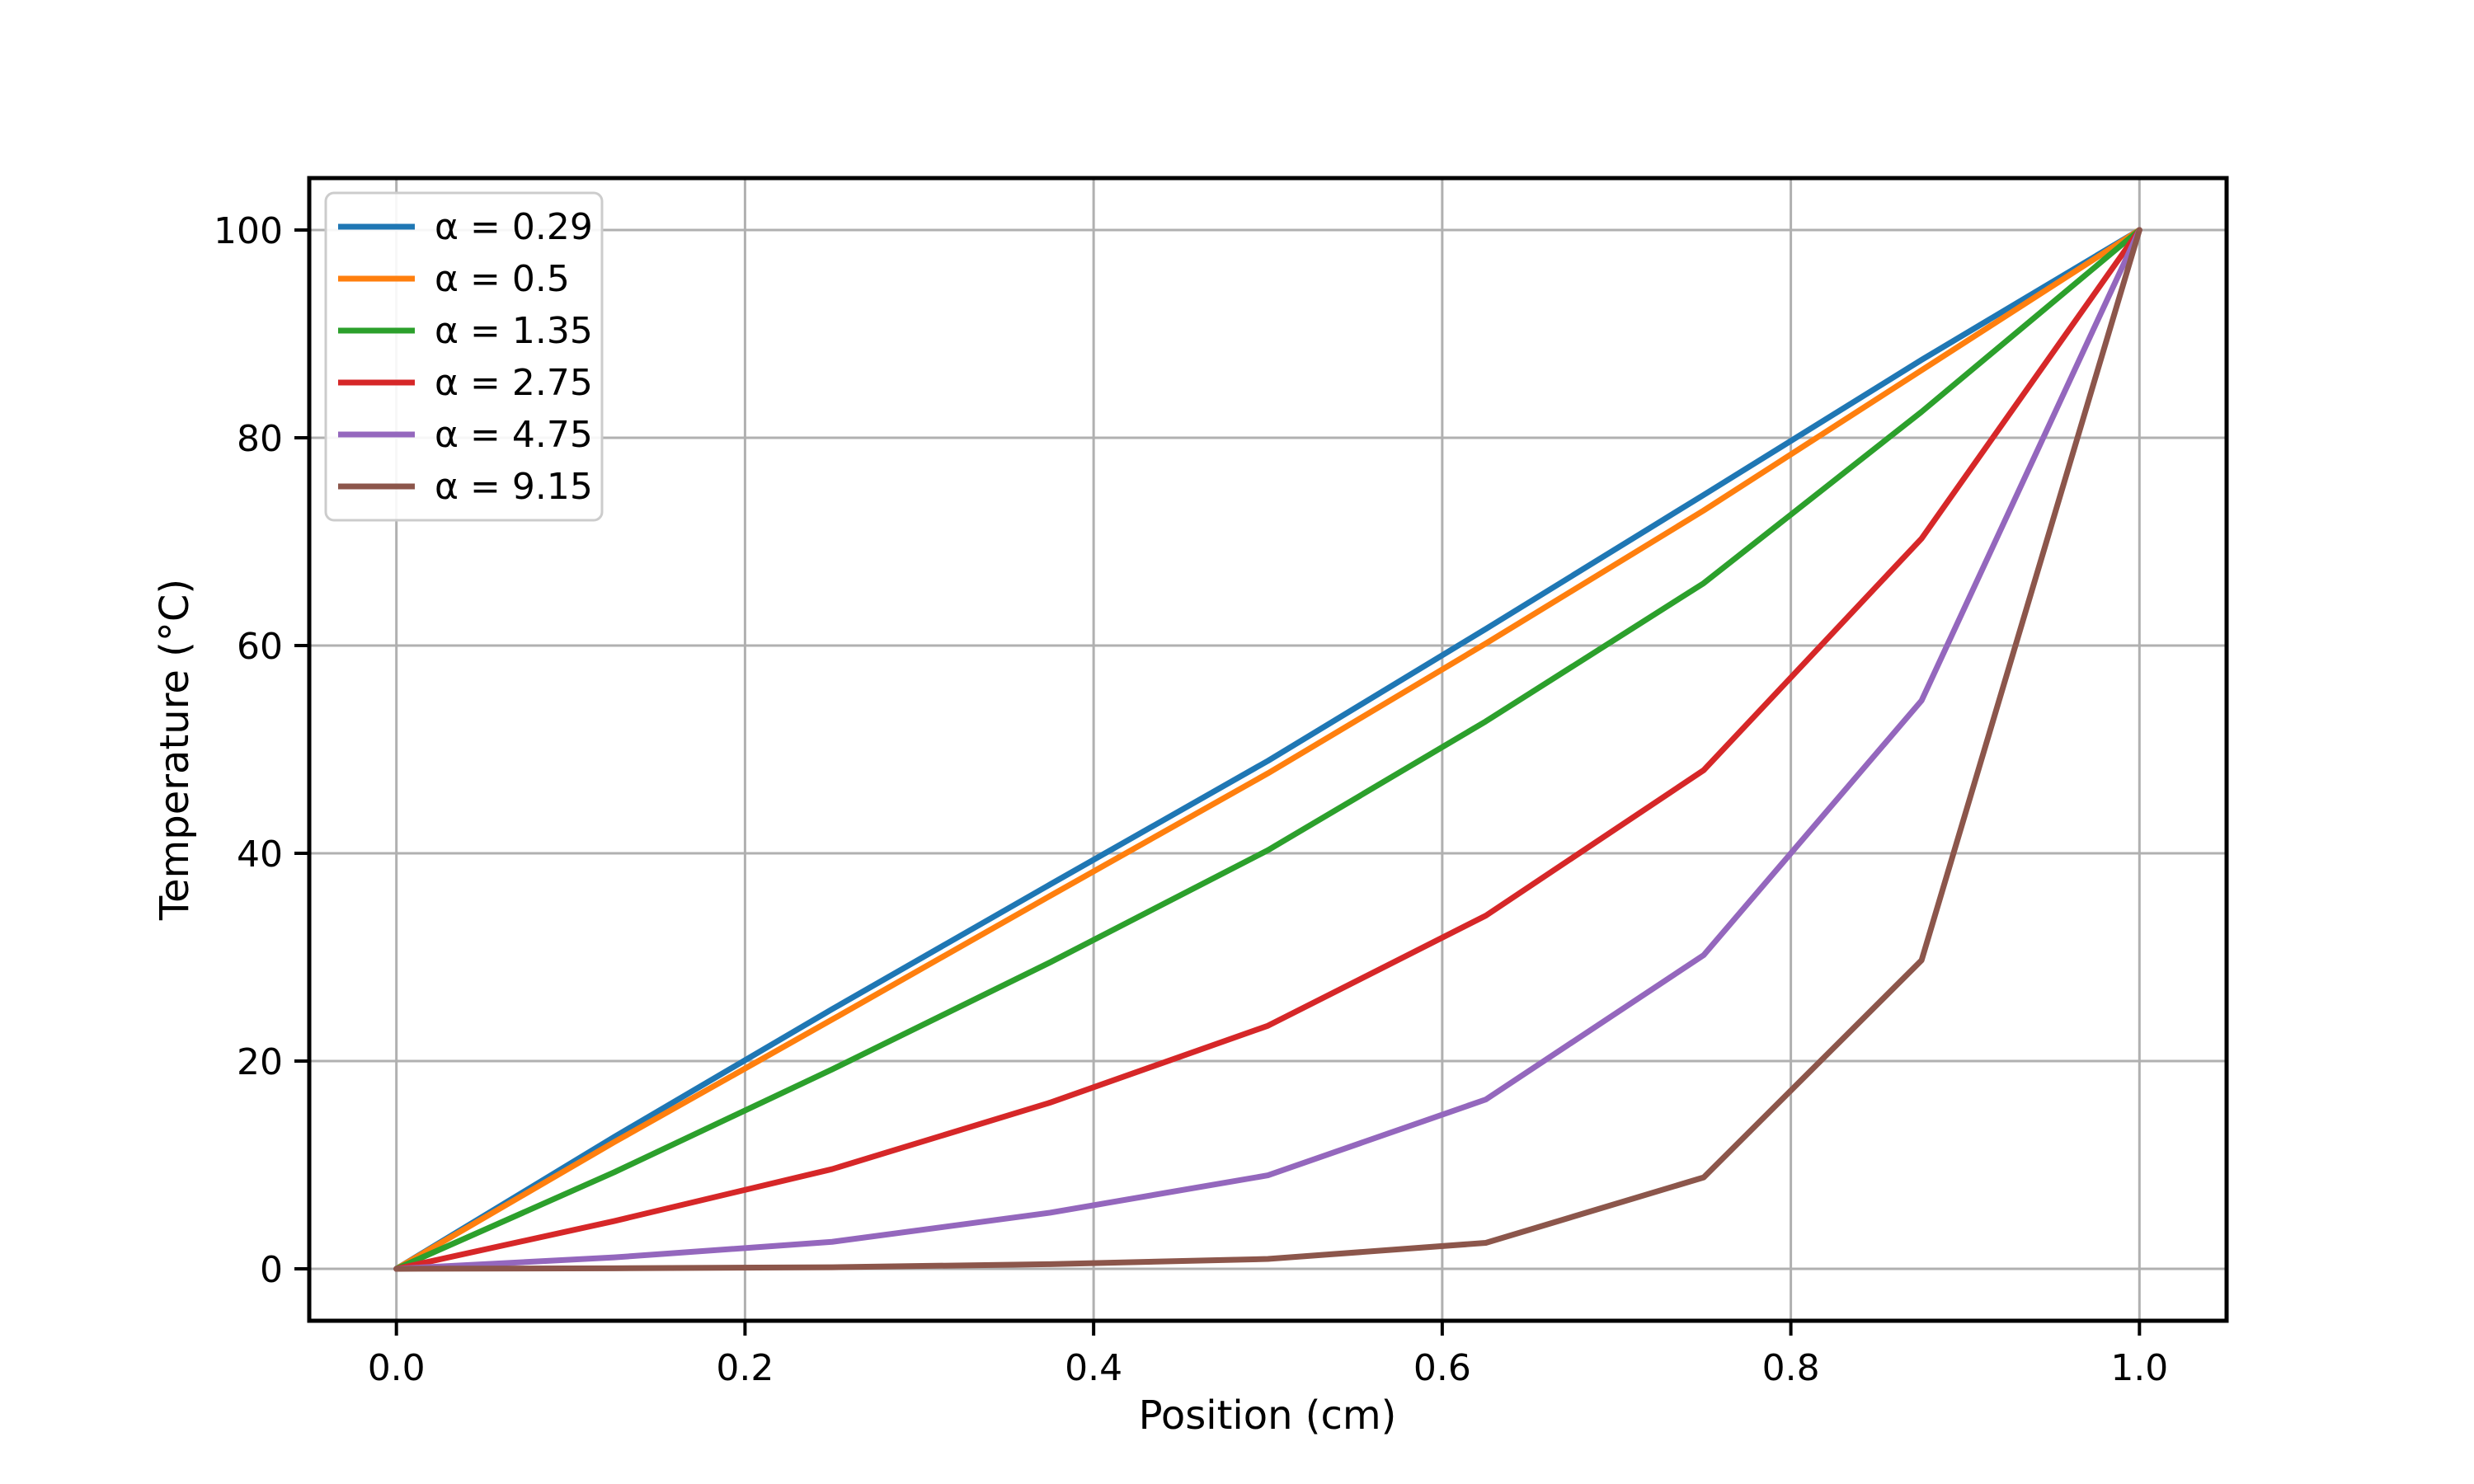 The width and height of the screenshot is (2474, 1484). What do you see at coordinates (514, 227) in the screenshot?
I see `legend-label-0: α = 0.29` at bounding box center [514, 227].